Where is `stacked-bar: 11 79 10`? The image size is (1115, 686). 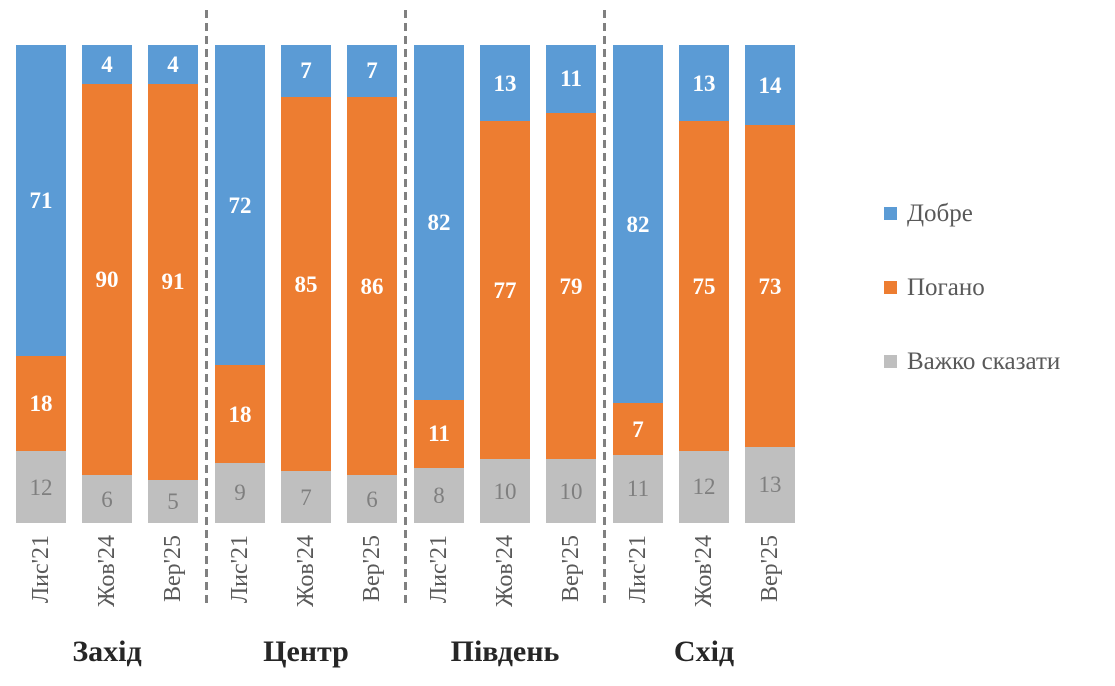 stacked-bar: 11 79 10 is located at coordinates (571, 284).